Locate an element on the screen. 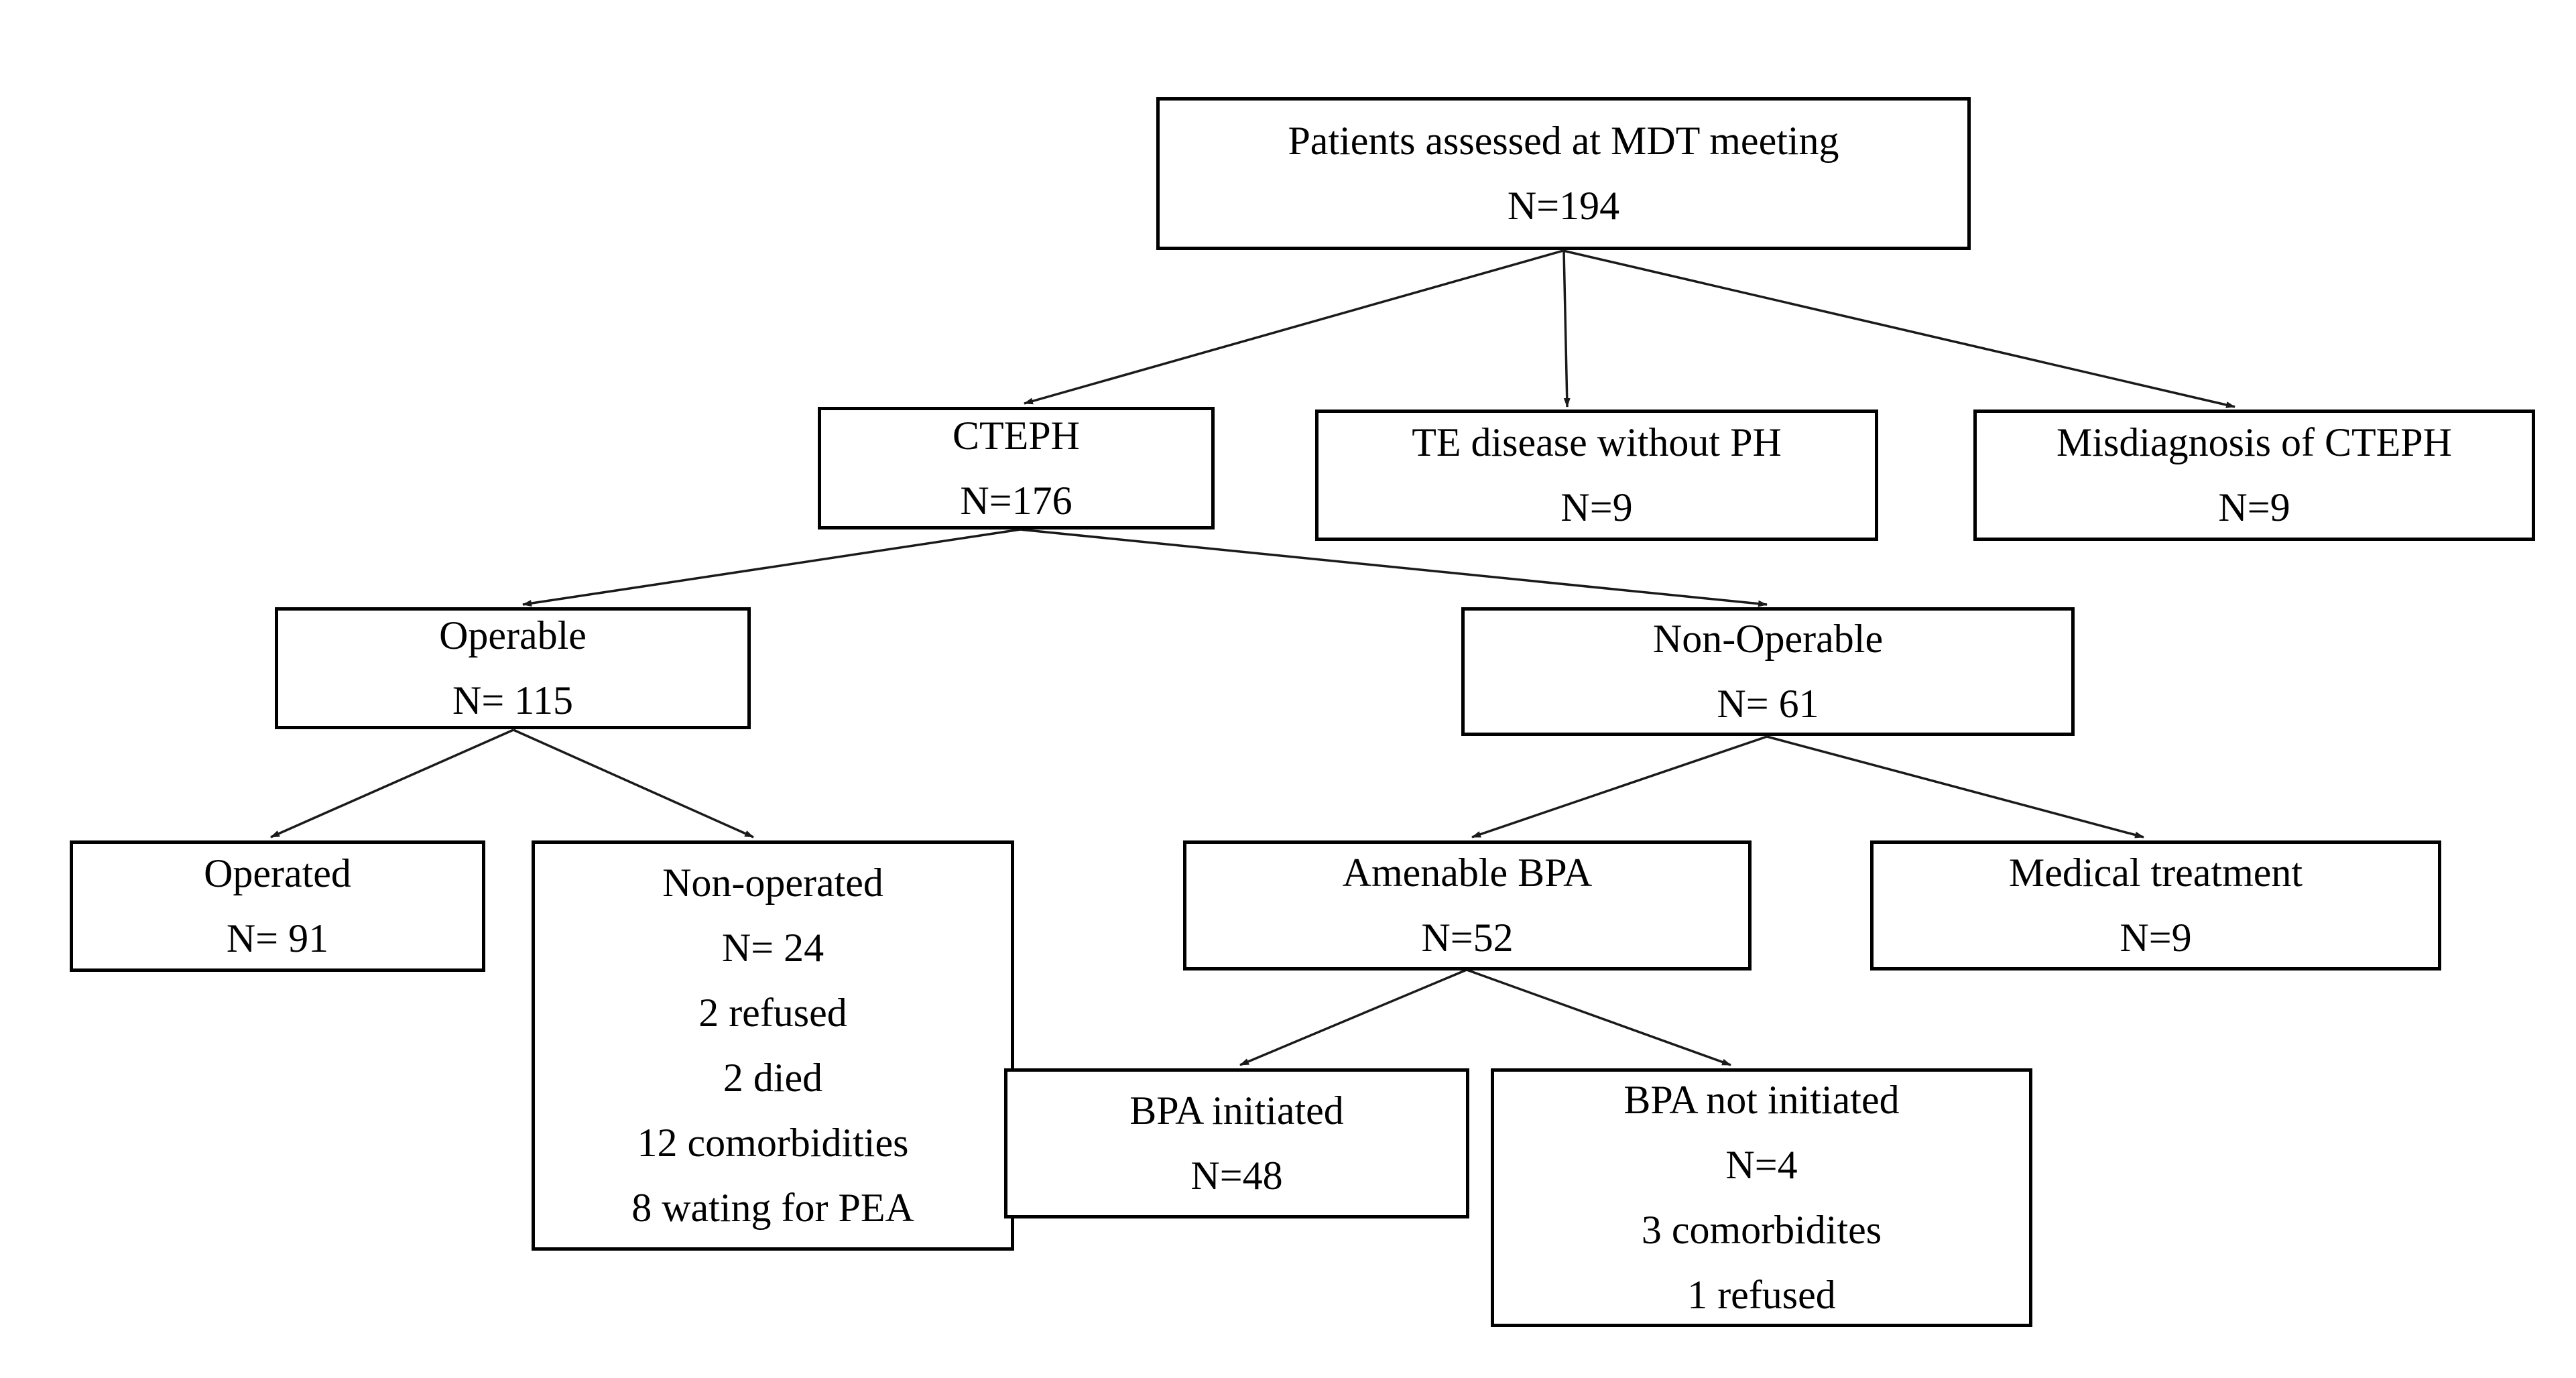 This screenshot has width=2576, height=1378. node-label: Medical treatment is located at coordinates (2156, 873).